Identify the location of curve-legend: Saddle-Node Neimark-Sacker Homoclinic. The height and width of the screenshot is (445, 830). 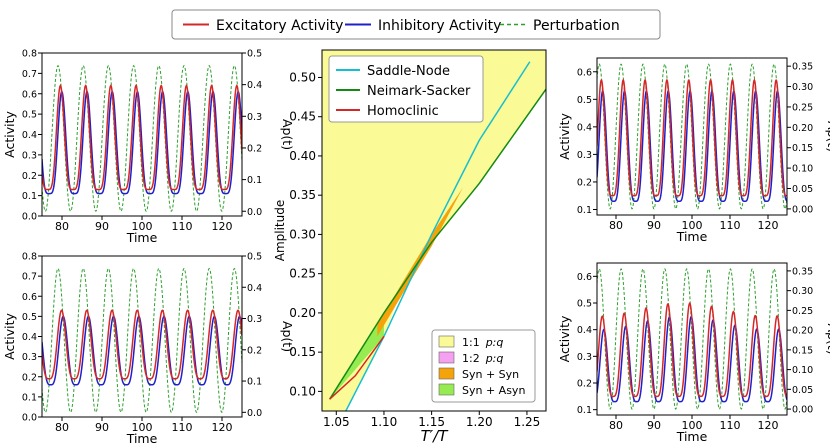
(406, 89).